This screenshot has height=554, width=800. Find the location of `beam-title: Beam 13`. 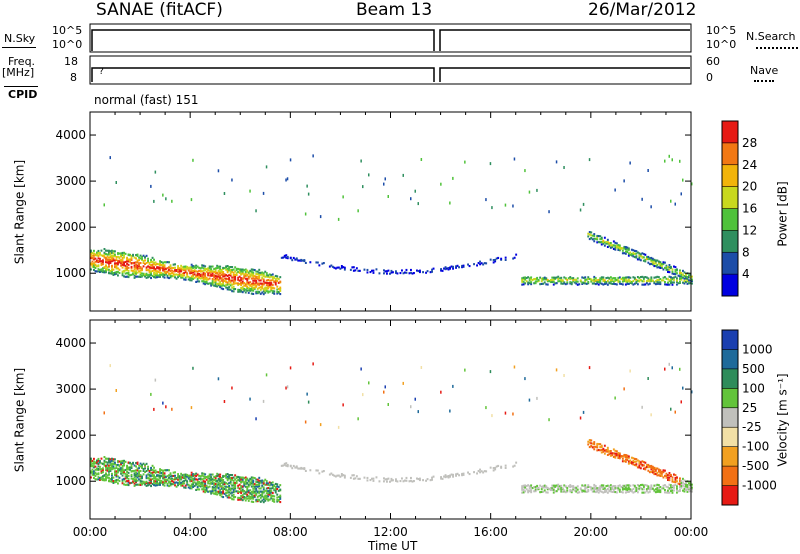

beam-title: Beam 13 is located at coordinates (394, 10).